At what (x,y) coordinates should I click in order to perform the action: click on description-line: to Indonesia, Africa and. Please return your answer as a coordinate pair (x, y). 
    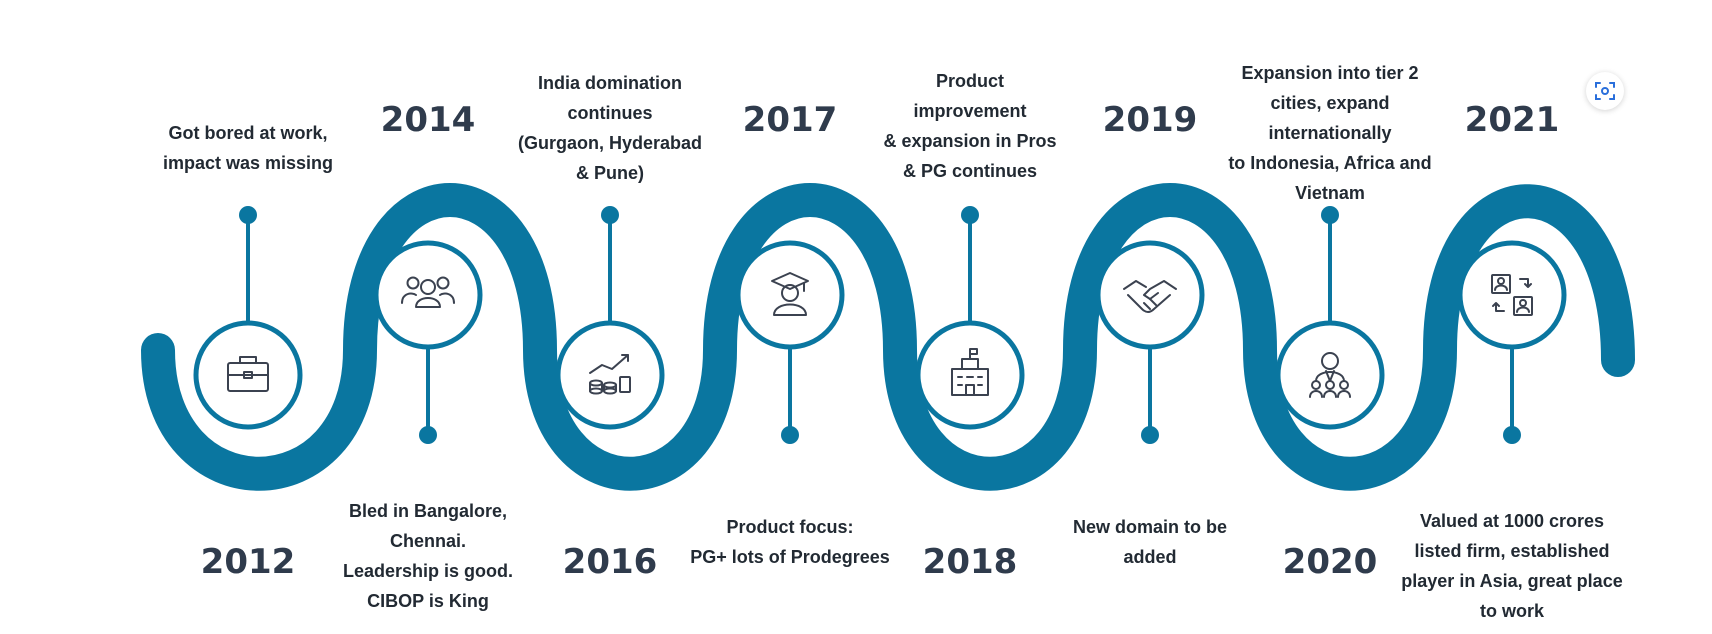
    Looking at the image, I should click on (1330, 163).